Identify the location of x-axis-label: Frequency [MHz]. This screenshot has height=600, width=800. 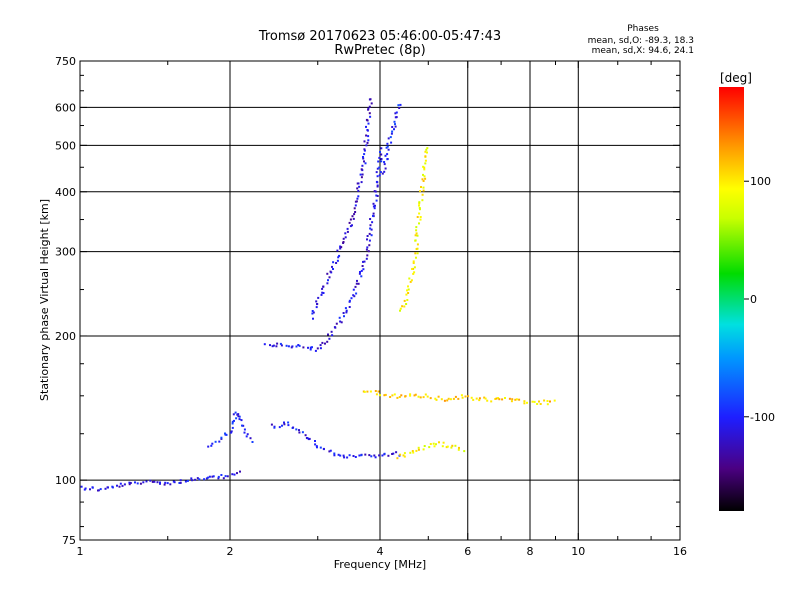
(380, 564).